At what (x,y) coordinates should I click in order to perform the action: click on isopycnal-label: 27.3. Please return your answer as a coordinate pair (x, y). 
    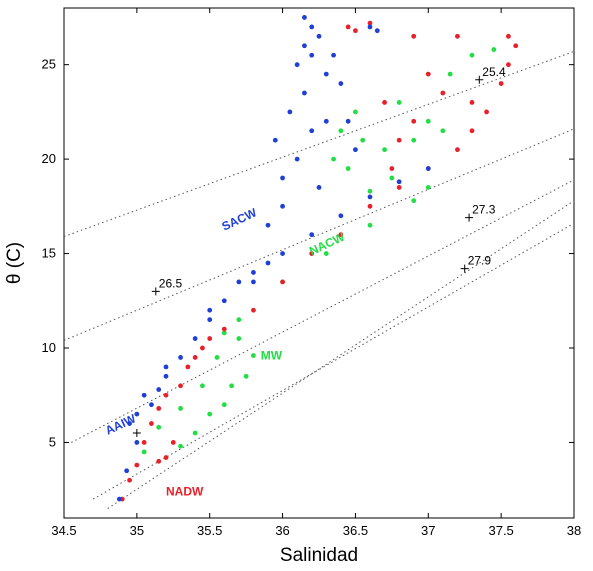
    Looking at the image, I should click on (484, 210).